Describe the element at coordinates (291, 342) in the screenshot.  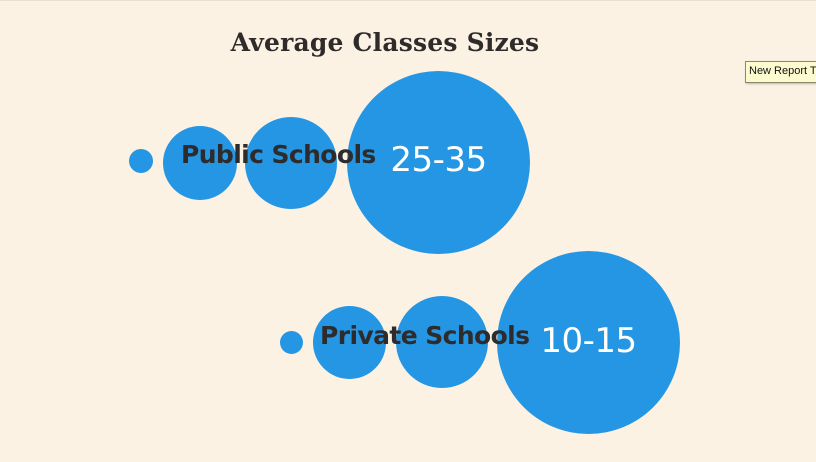
I see `private-small-dot` at that location.